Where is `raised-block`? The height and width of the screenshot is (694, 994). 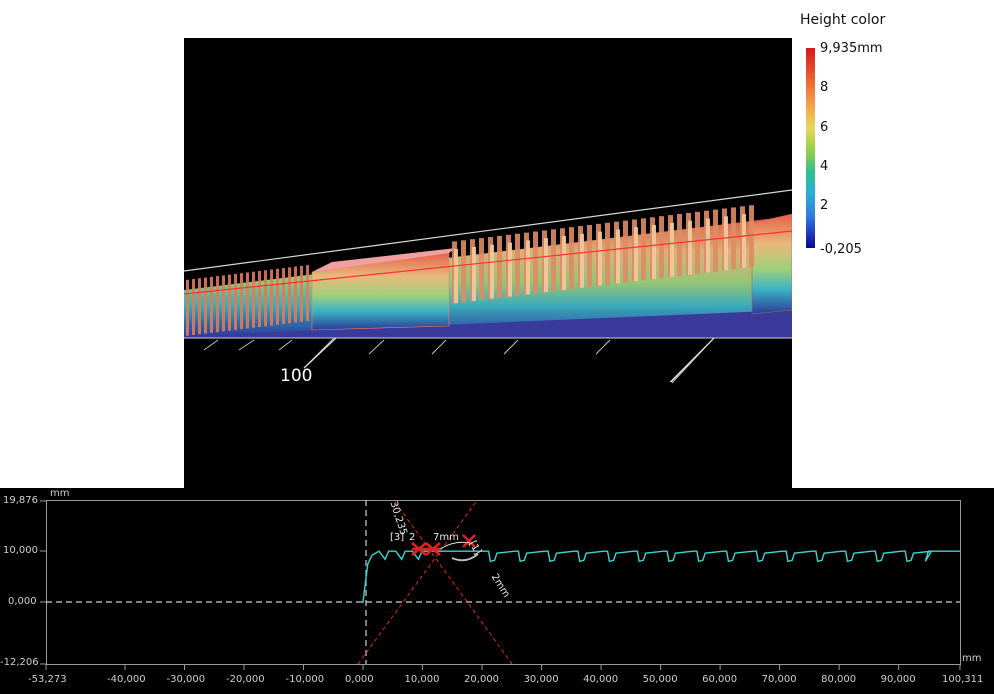 raised-block is located at coordinates (380, 291).